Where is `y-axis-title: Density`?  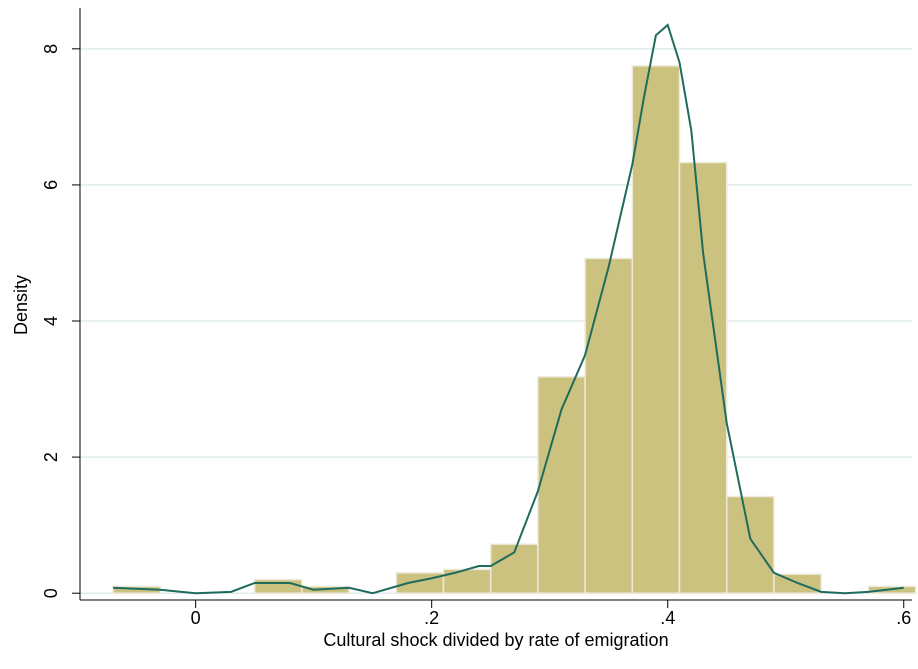 y-axis-title: Density is located at coordinates (21, 305).